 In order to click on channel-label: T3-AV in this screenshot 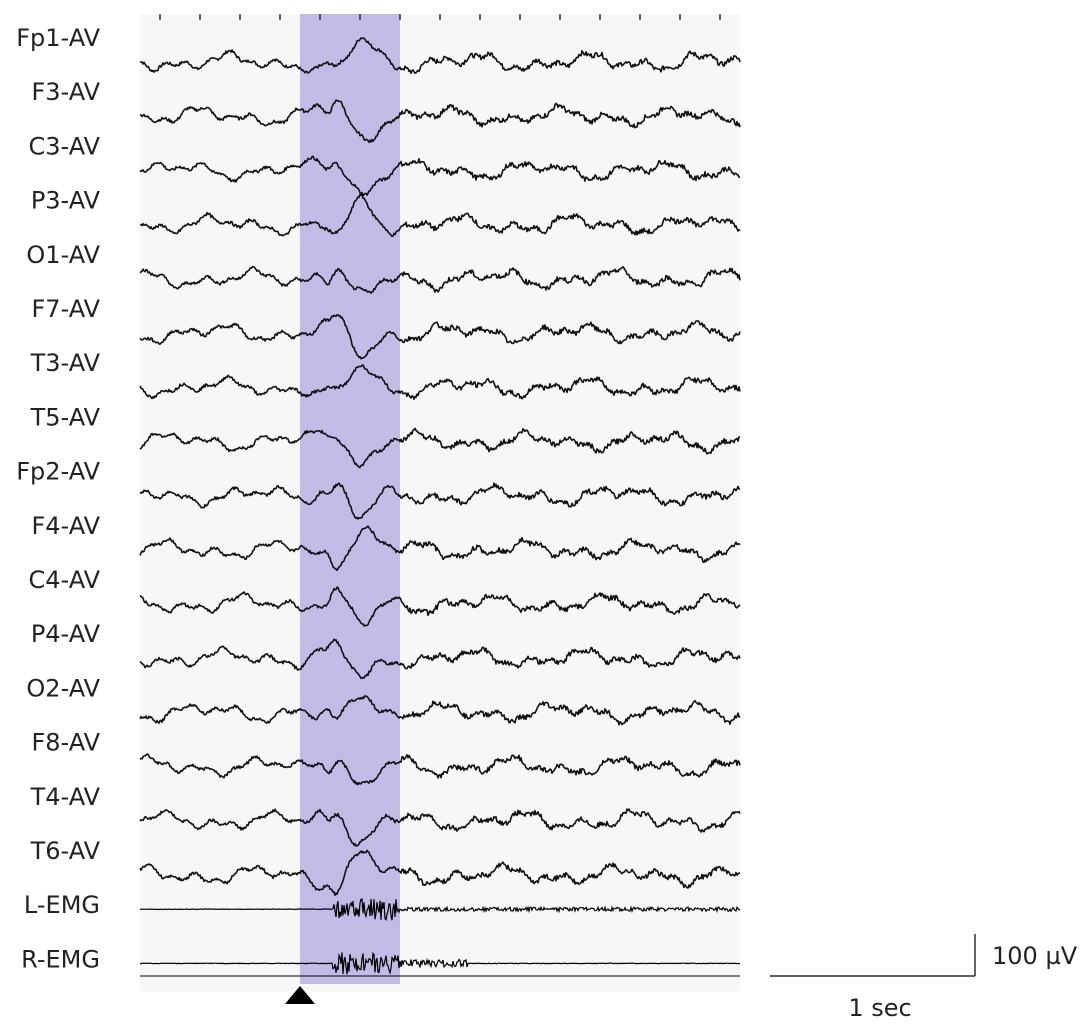, I will do `click(65, 363)`.